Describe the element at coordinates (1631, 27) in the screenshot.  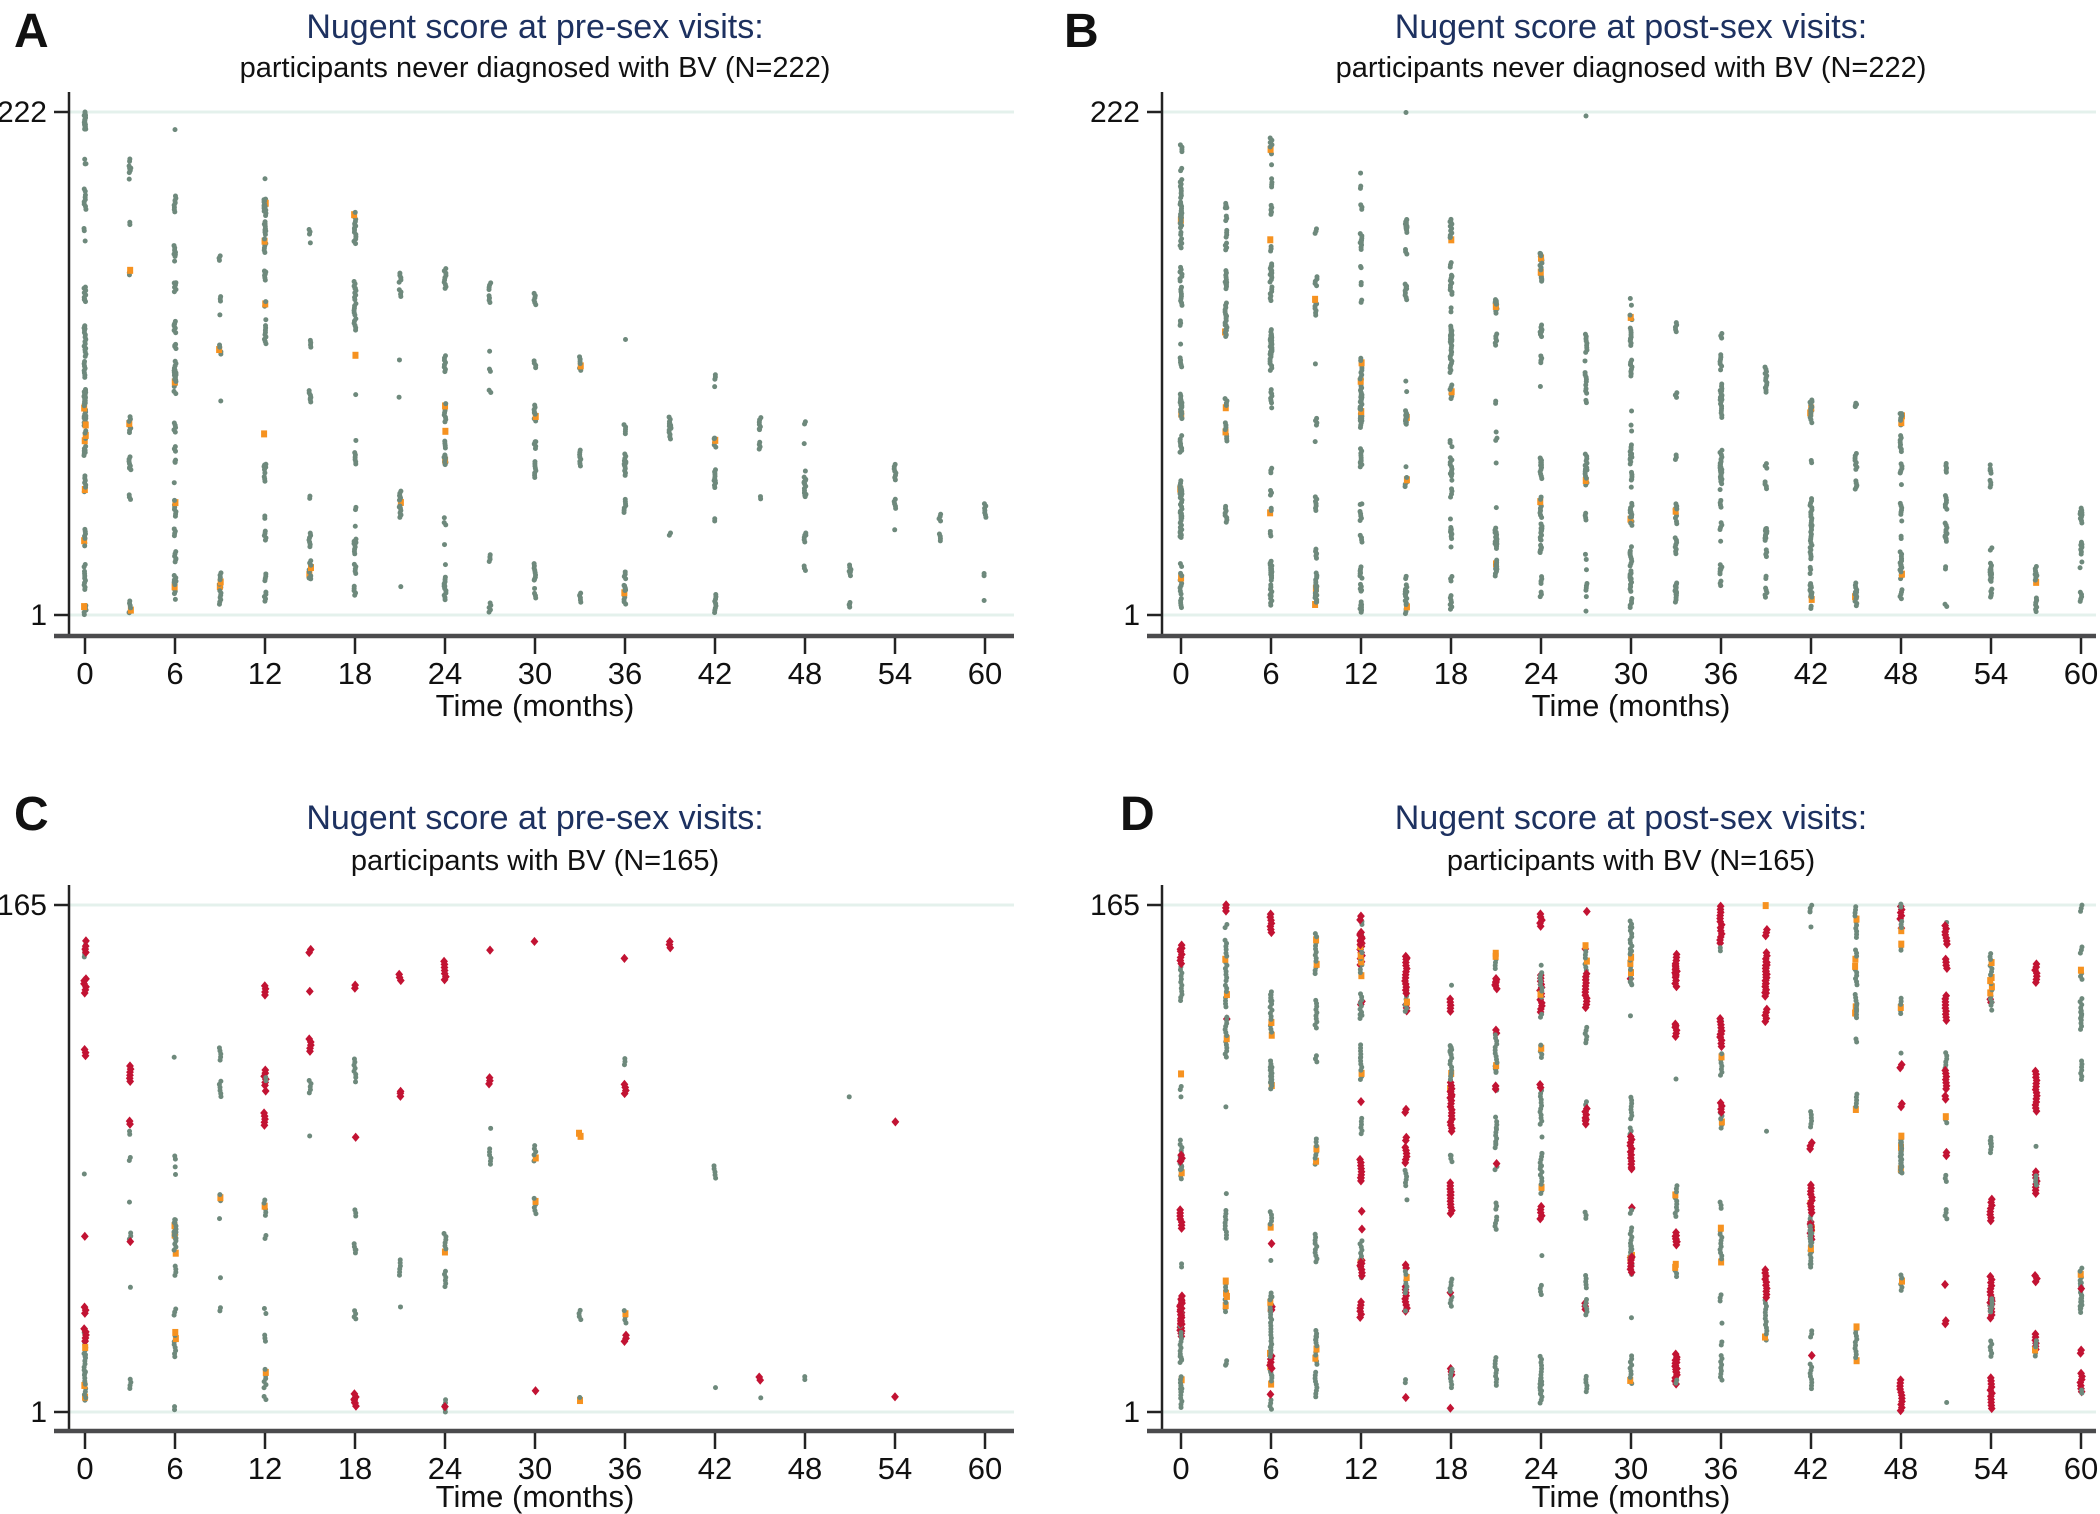
I see `panel-b-title: Nugent score at post-sex visits:` at that location.